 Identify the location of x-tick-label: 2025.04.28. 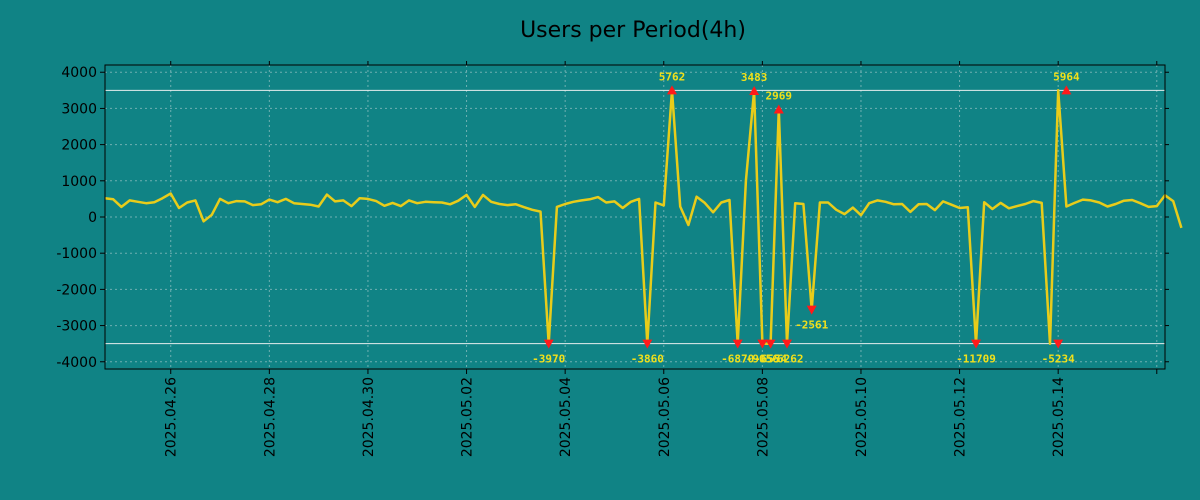
(270, 417).